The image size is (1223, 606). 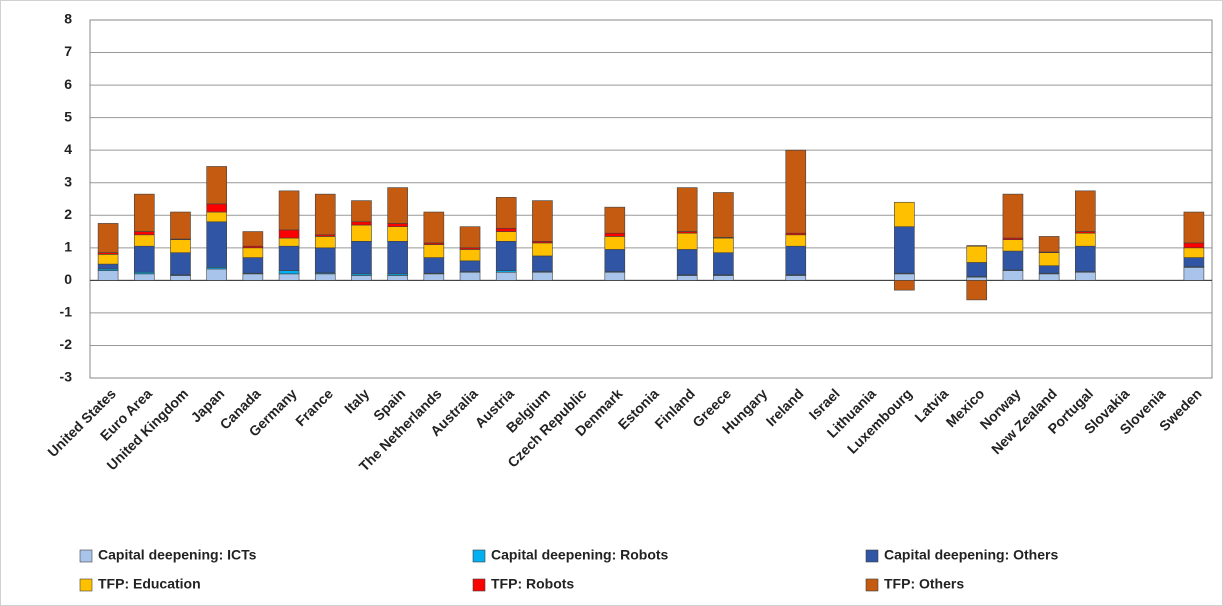 What do you see at coordinates (66, 377) in the screenshot?
I see `y-tick-label: -3` at bounding box center [66, 377].